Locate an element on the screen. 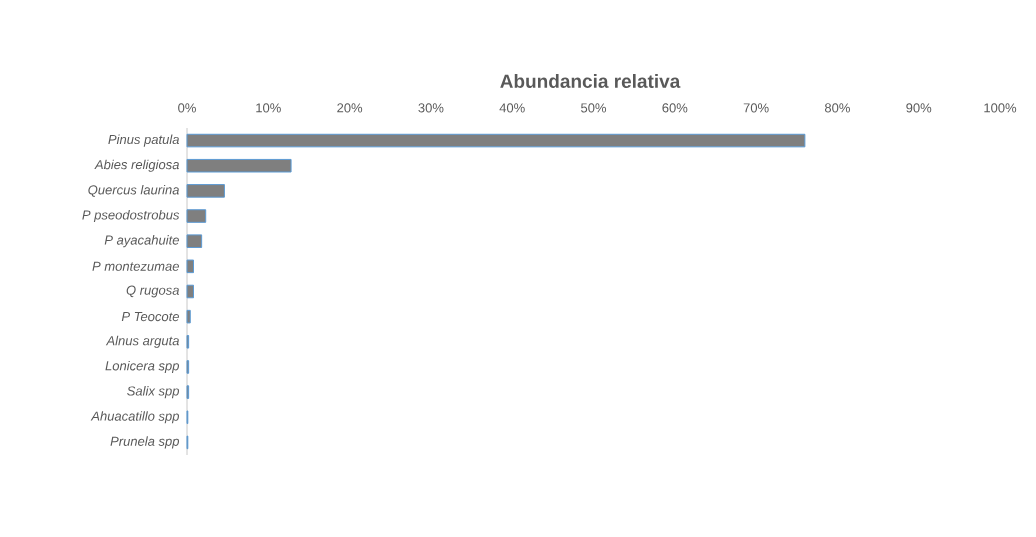  x-tick-label: 90% is located at coordinates (919, 108).